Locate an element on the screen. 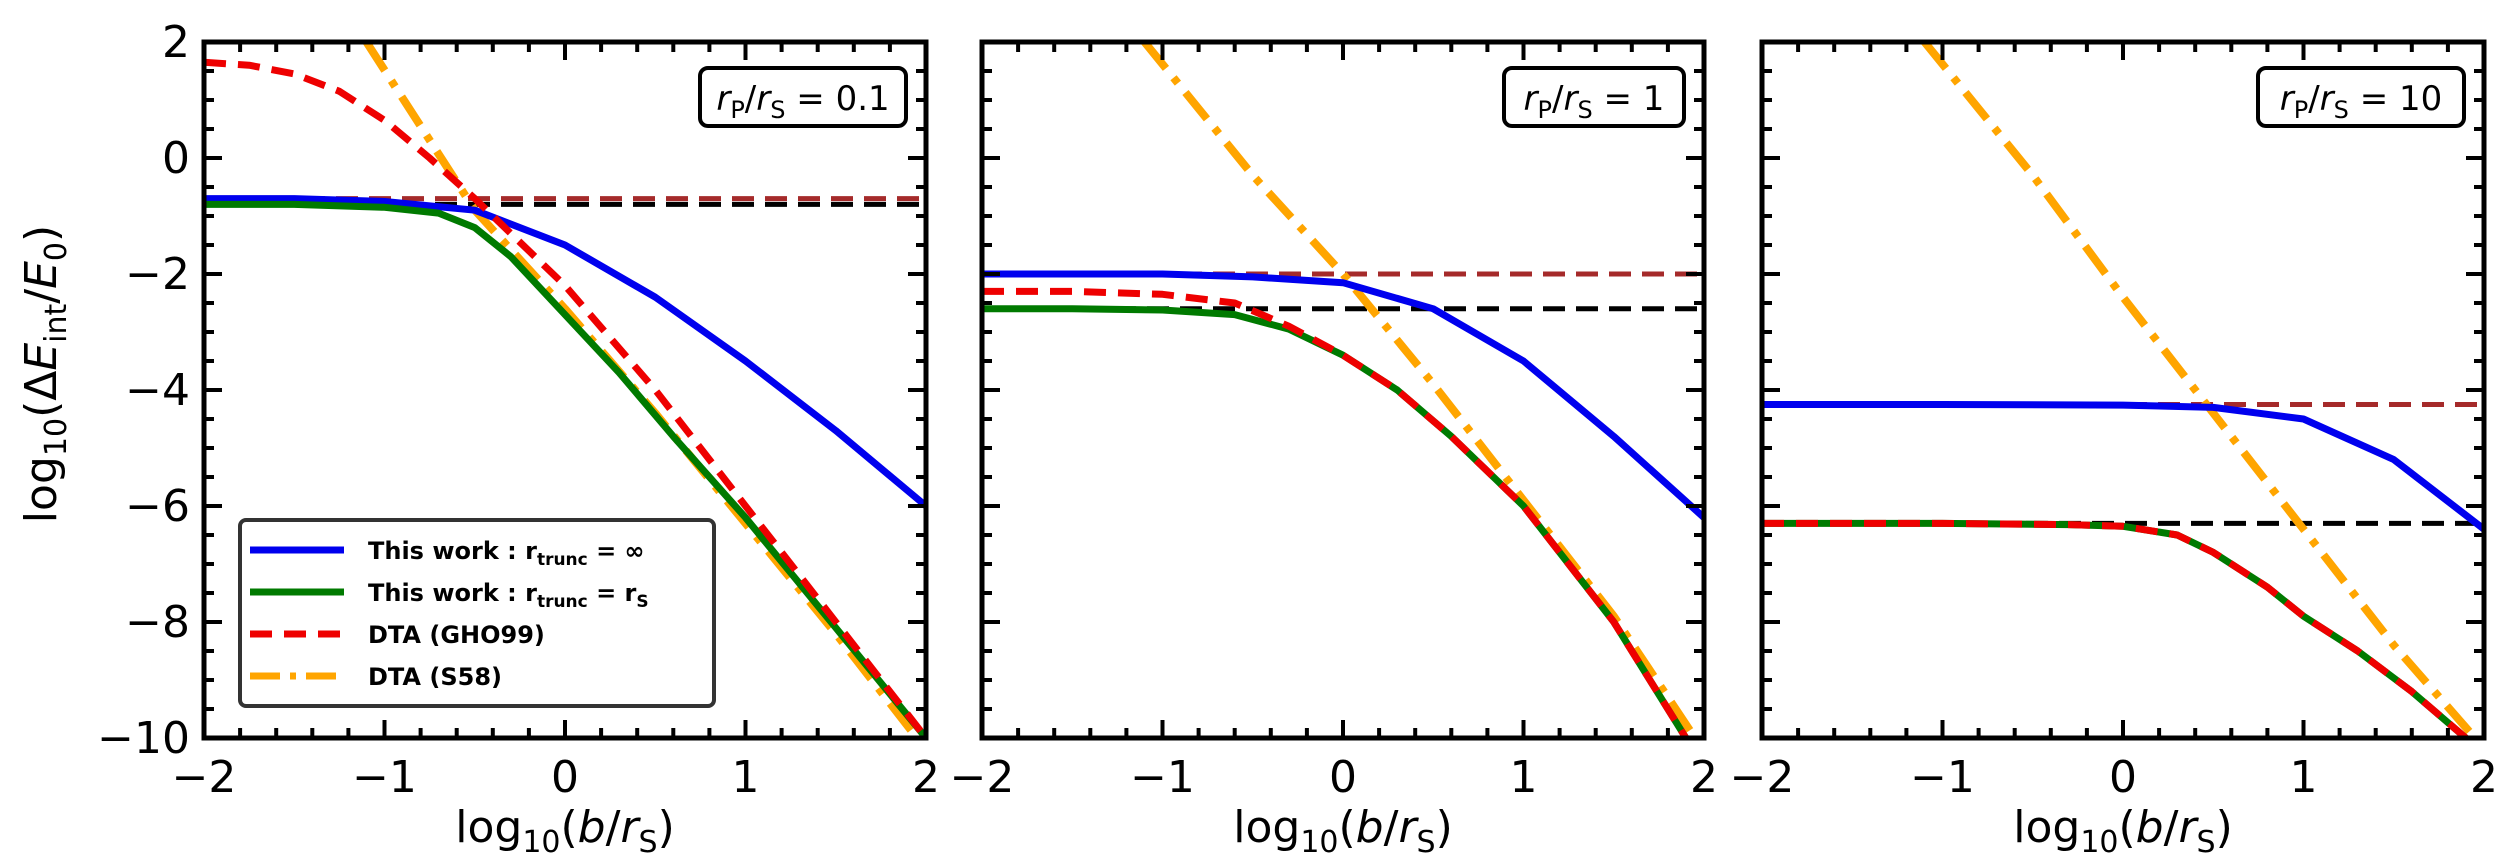 This screenshot has height=864, width=2520. y-tick-label: −6 is located at coordinates (157, 506).